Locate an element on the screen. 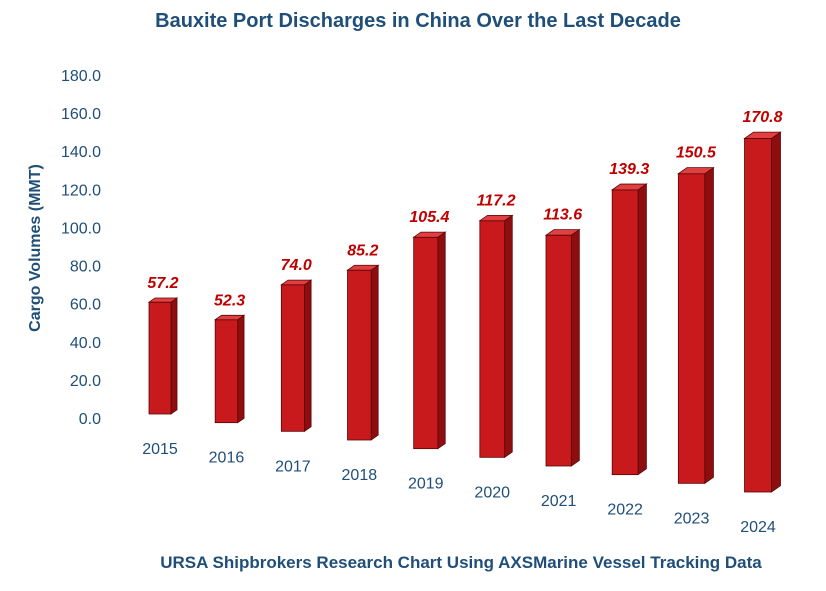 The height and width of the screenshot is (591, 826). data-label: 85.2 is located at coordinates (362, 250).